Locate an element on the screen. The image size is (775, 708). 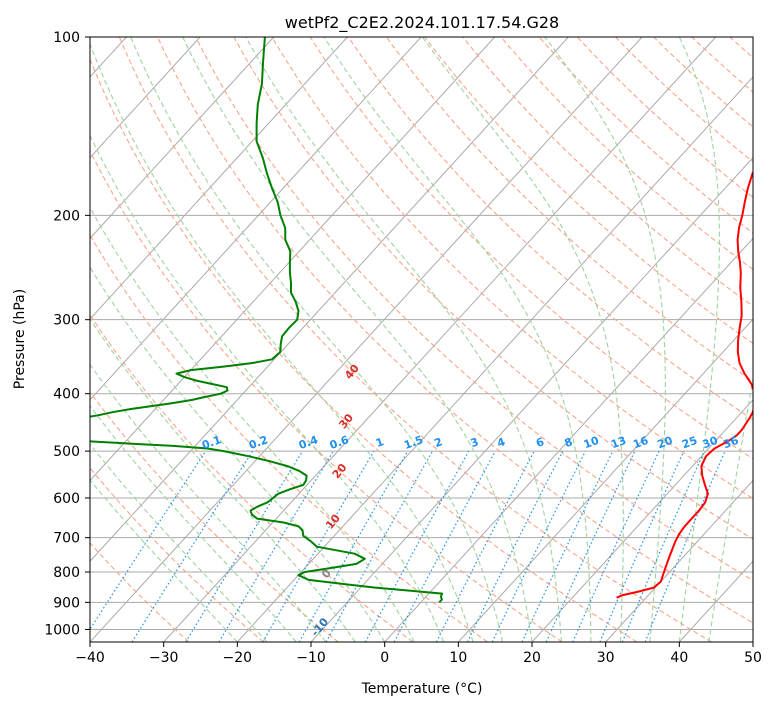
x-tick-label: 20 is located at coordinates (532, 658).